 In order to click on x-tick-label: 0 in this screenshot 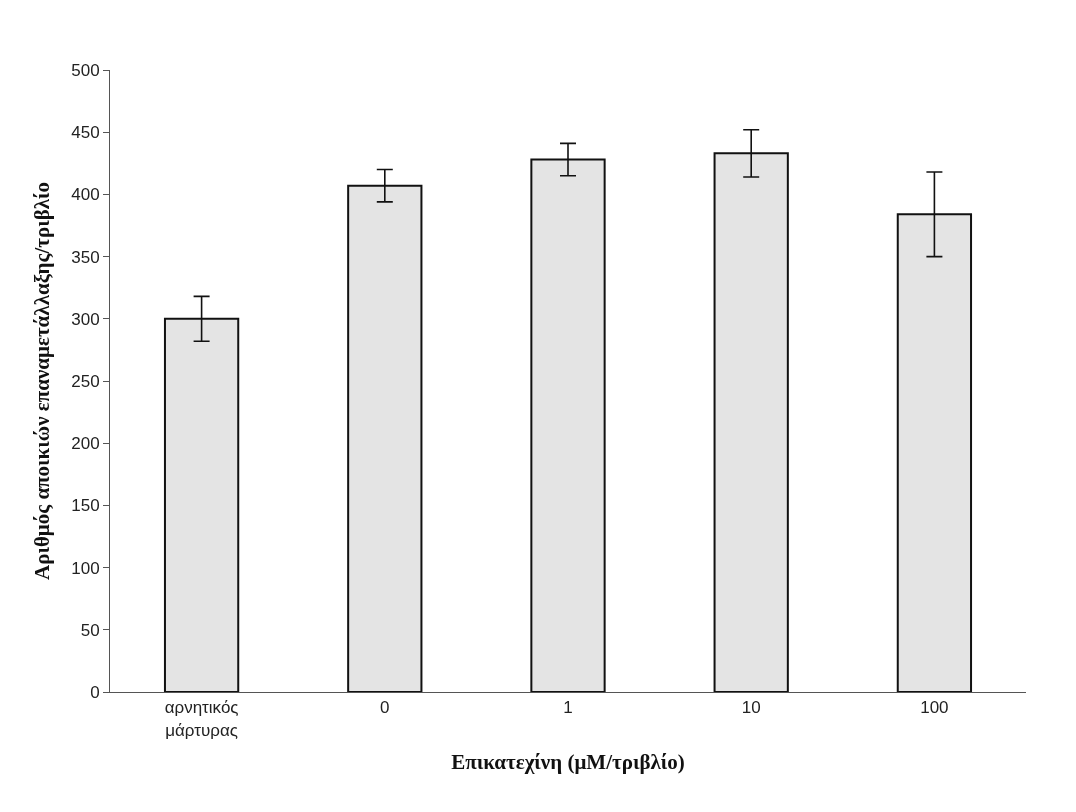, I will do `click(385, 708)`.